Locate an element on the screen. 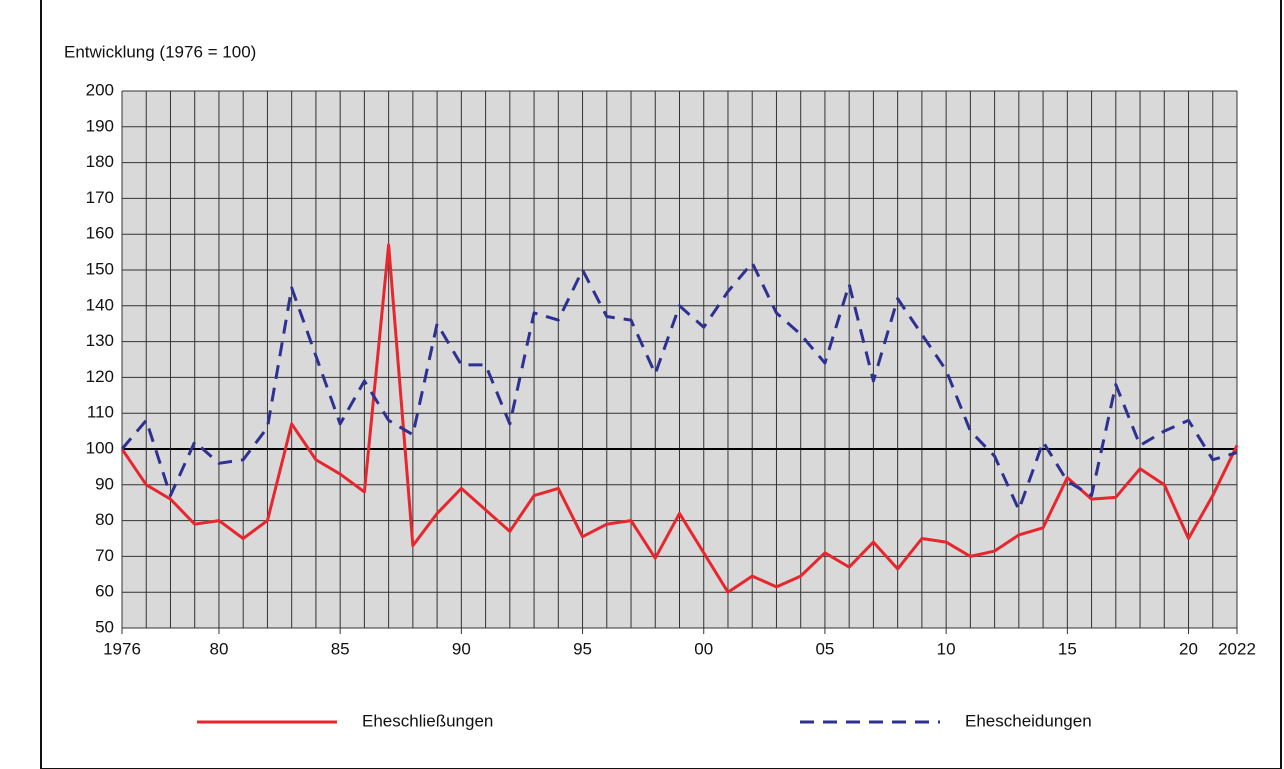 Image resolution: width=1284 pixels, height=769 pixels. y-tick-label: 50 is located at coordinates (104, 626).